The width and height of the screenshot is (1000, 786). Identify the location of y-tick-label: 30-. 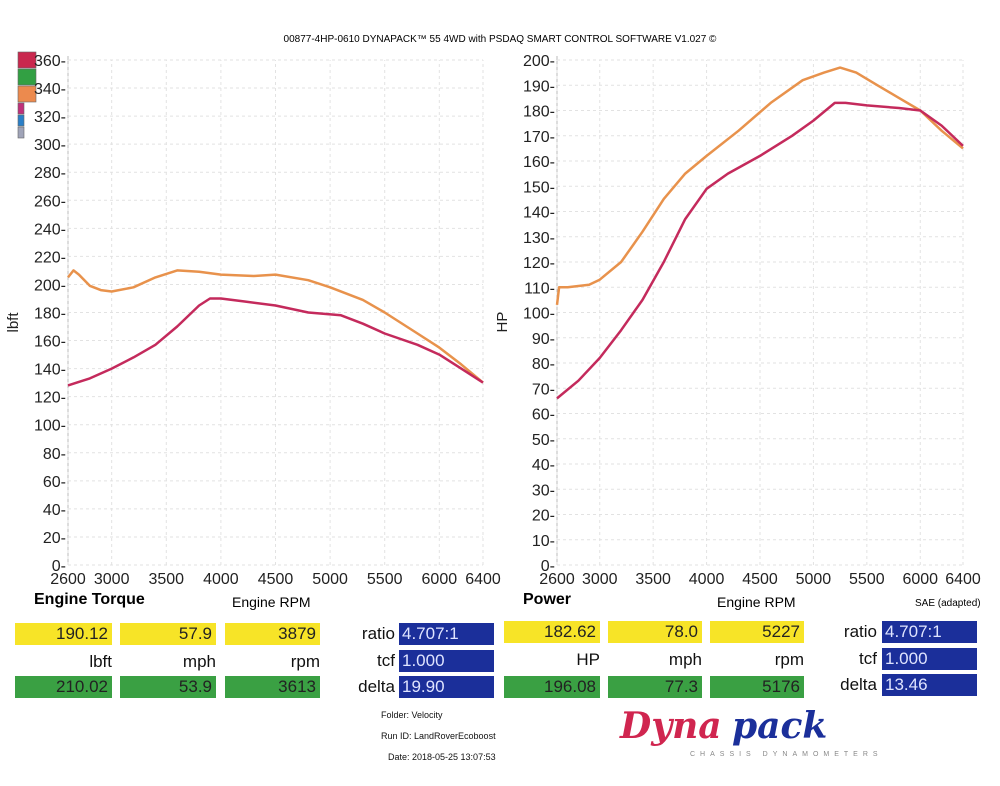
(543, 490).